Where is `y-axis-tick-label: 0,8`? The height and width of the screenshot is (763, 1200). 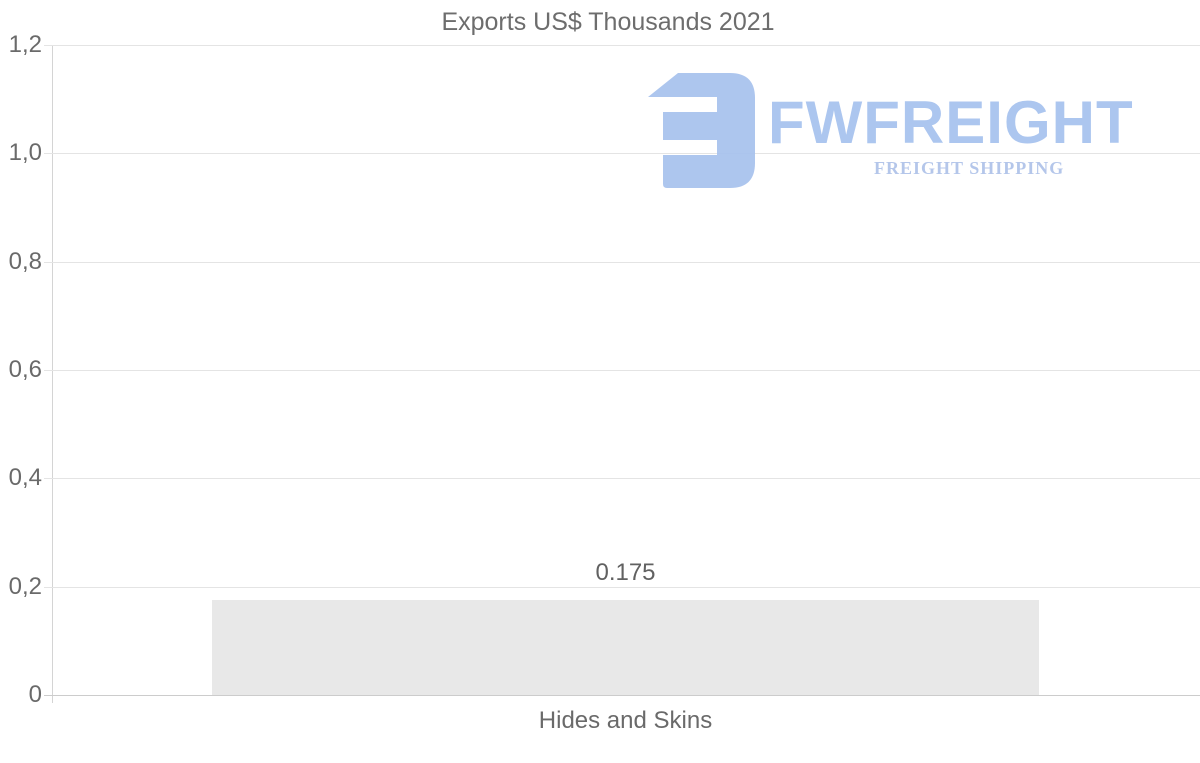 y-axis-tick-label: 0,8 is located at coordinates (25, 261).